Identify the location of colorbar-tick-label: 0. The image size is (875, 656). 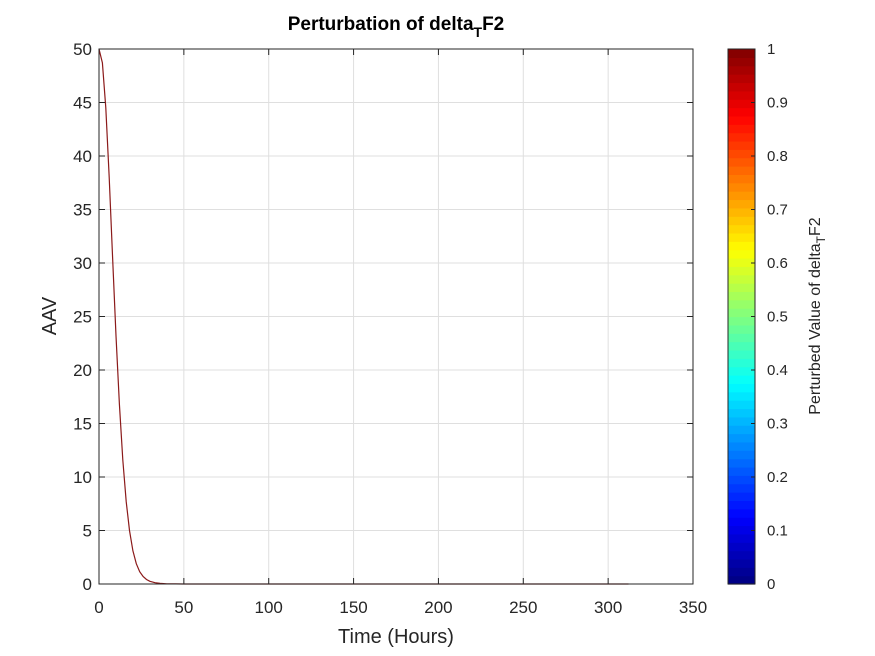
(771, 584).